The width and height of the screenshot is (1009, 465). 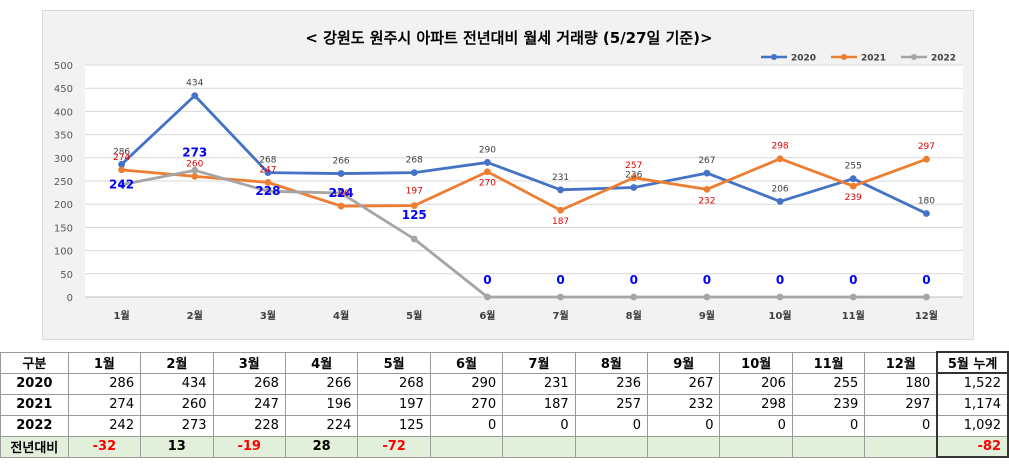 What do you see at coordinates (194, 164) in the screenshot?
I see `data-label-2021: 260` at bounding box center [194, 164].